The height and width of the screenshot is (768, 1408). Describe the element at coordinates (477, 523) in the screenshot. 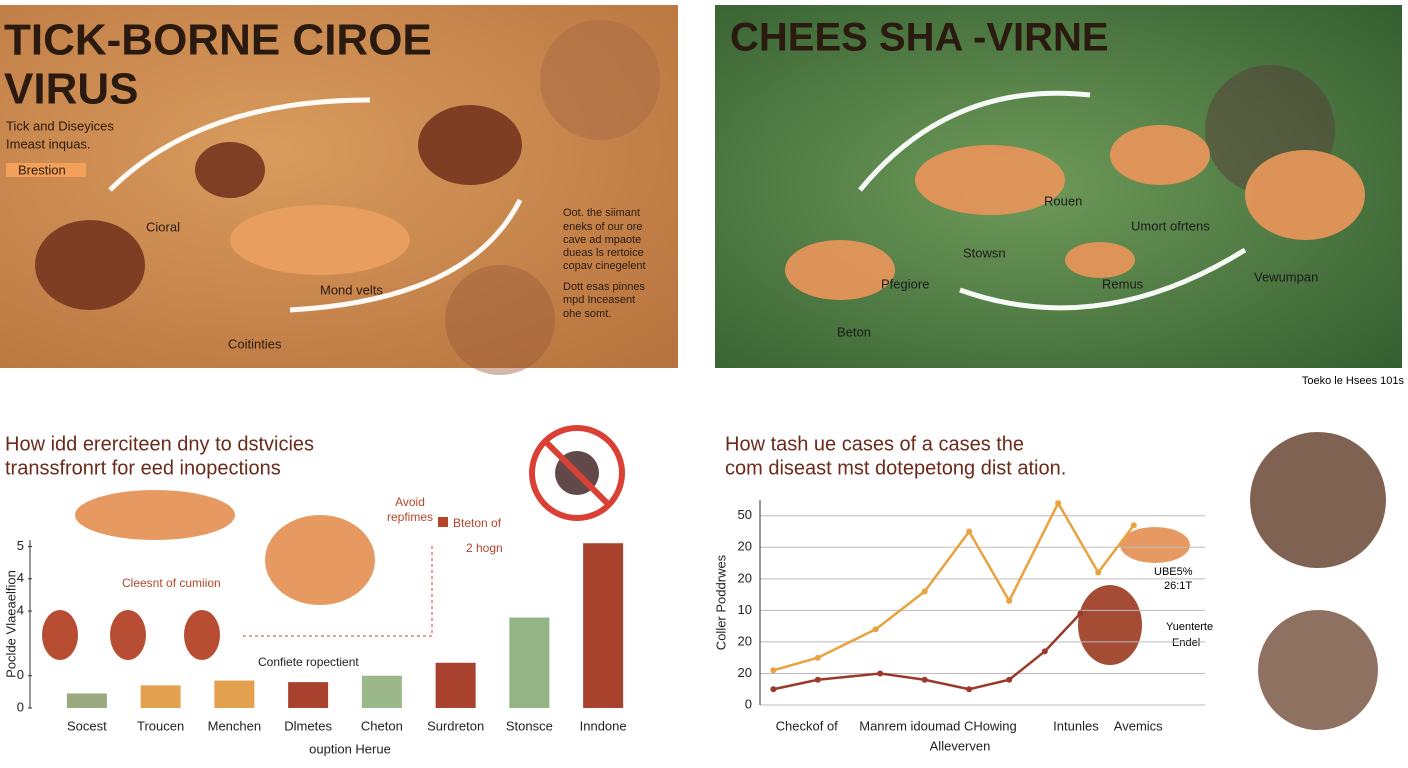

I see `annotation: Bteton of` at that location.